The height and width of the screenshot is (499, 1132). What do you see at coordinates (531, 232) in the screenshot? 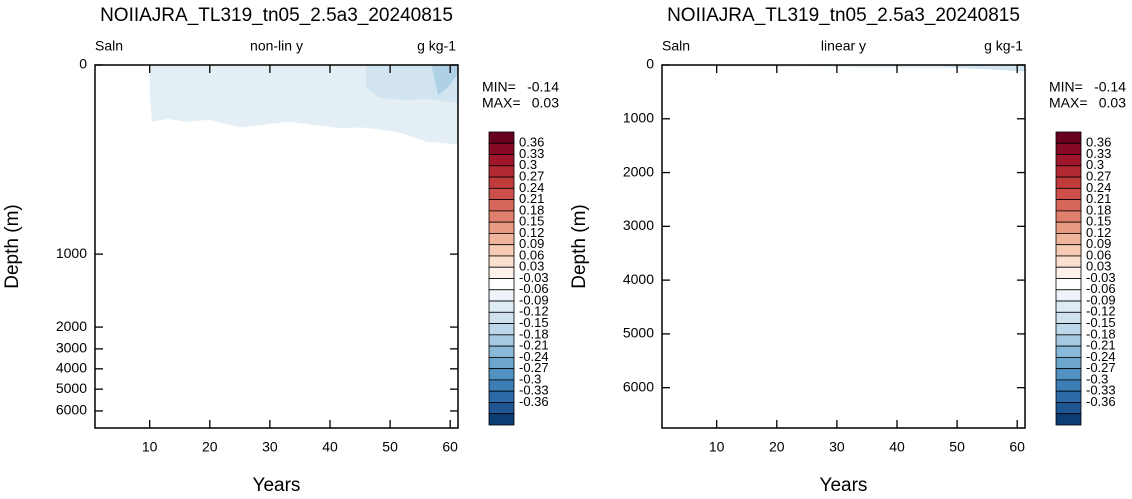
I see `colorbar-label: 0.12` at bounding box center [531, 232].